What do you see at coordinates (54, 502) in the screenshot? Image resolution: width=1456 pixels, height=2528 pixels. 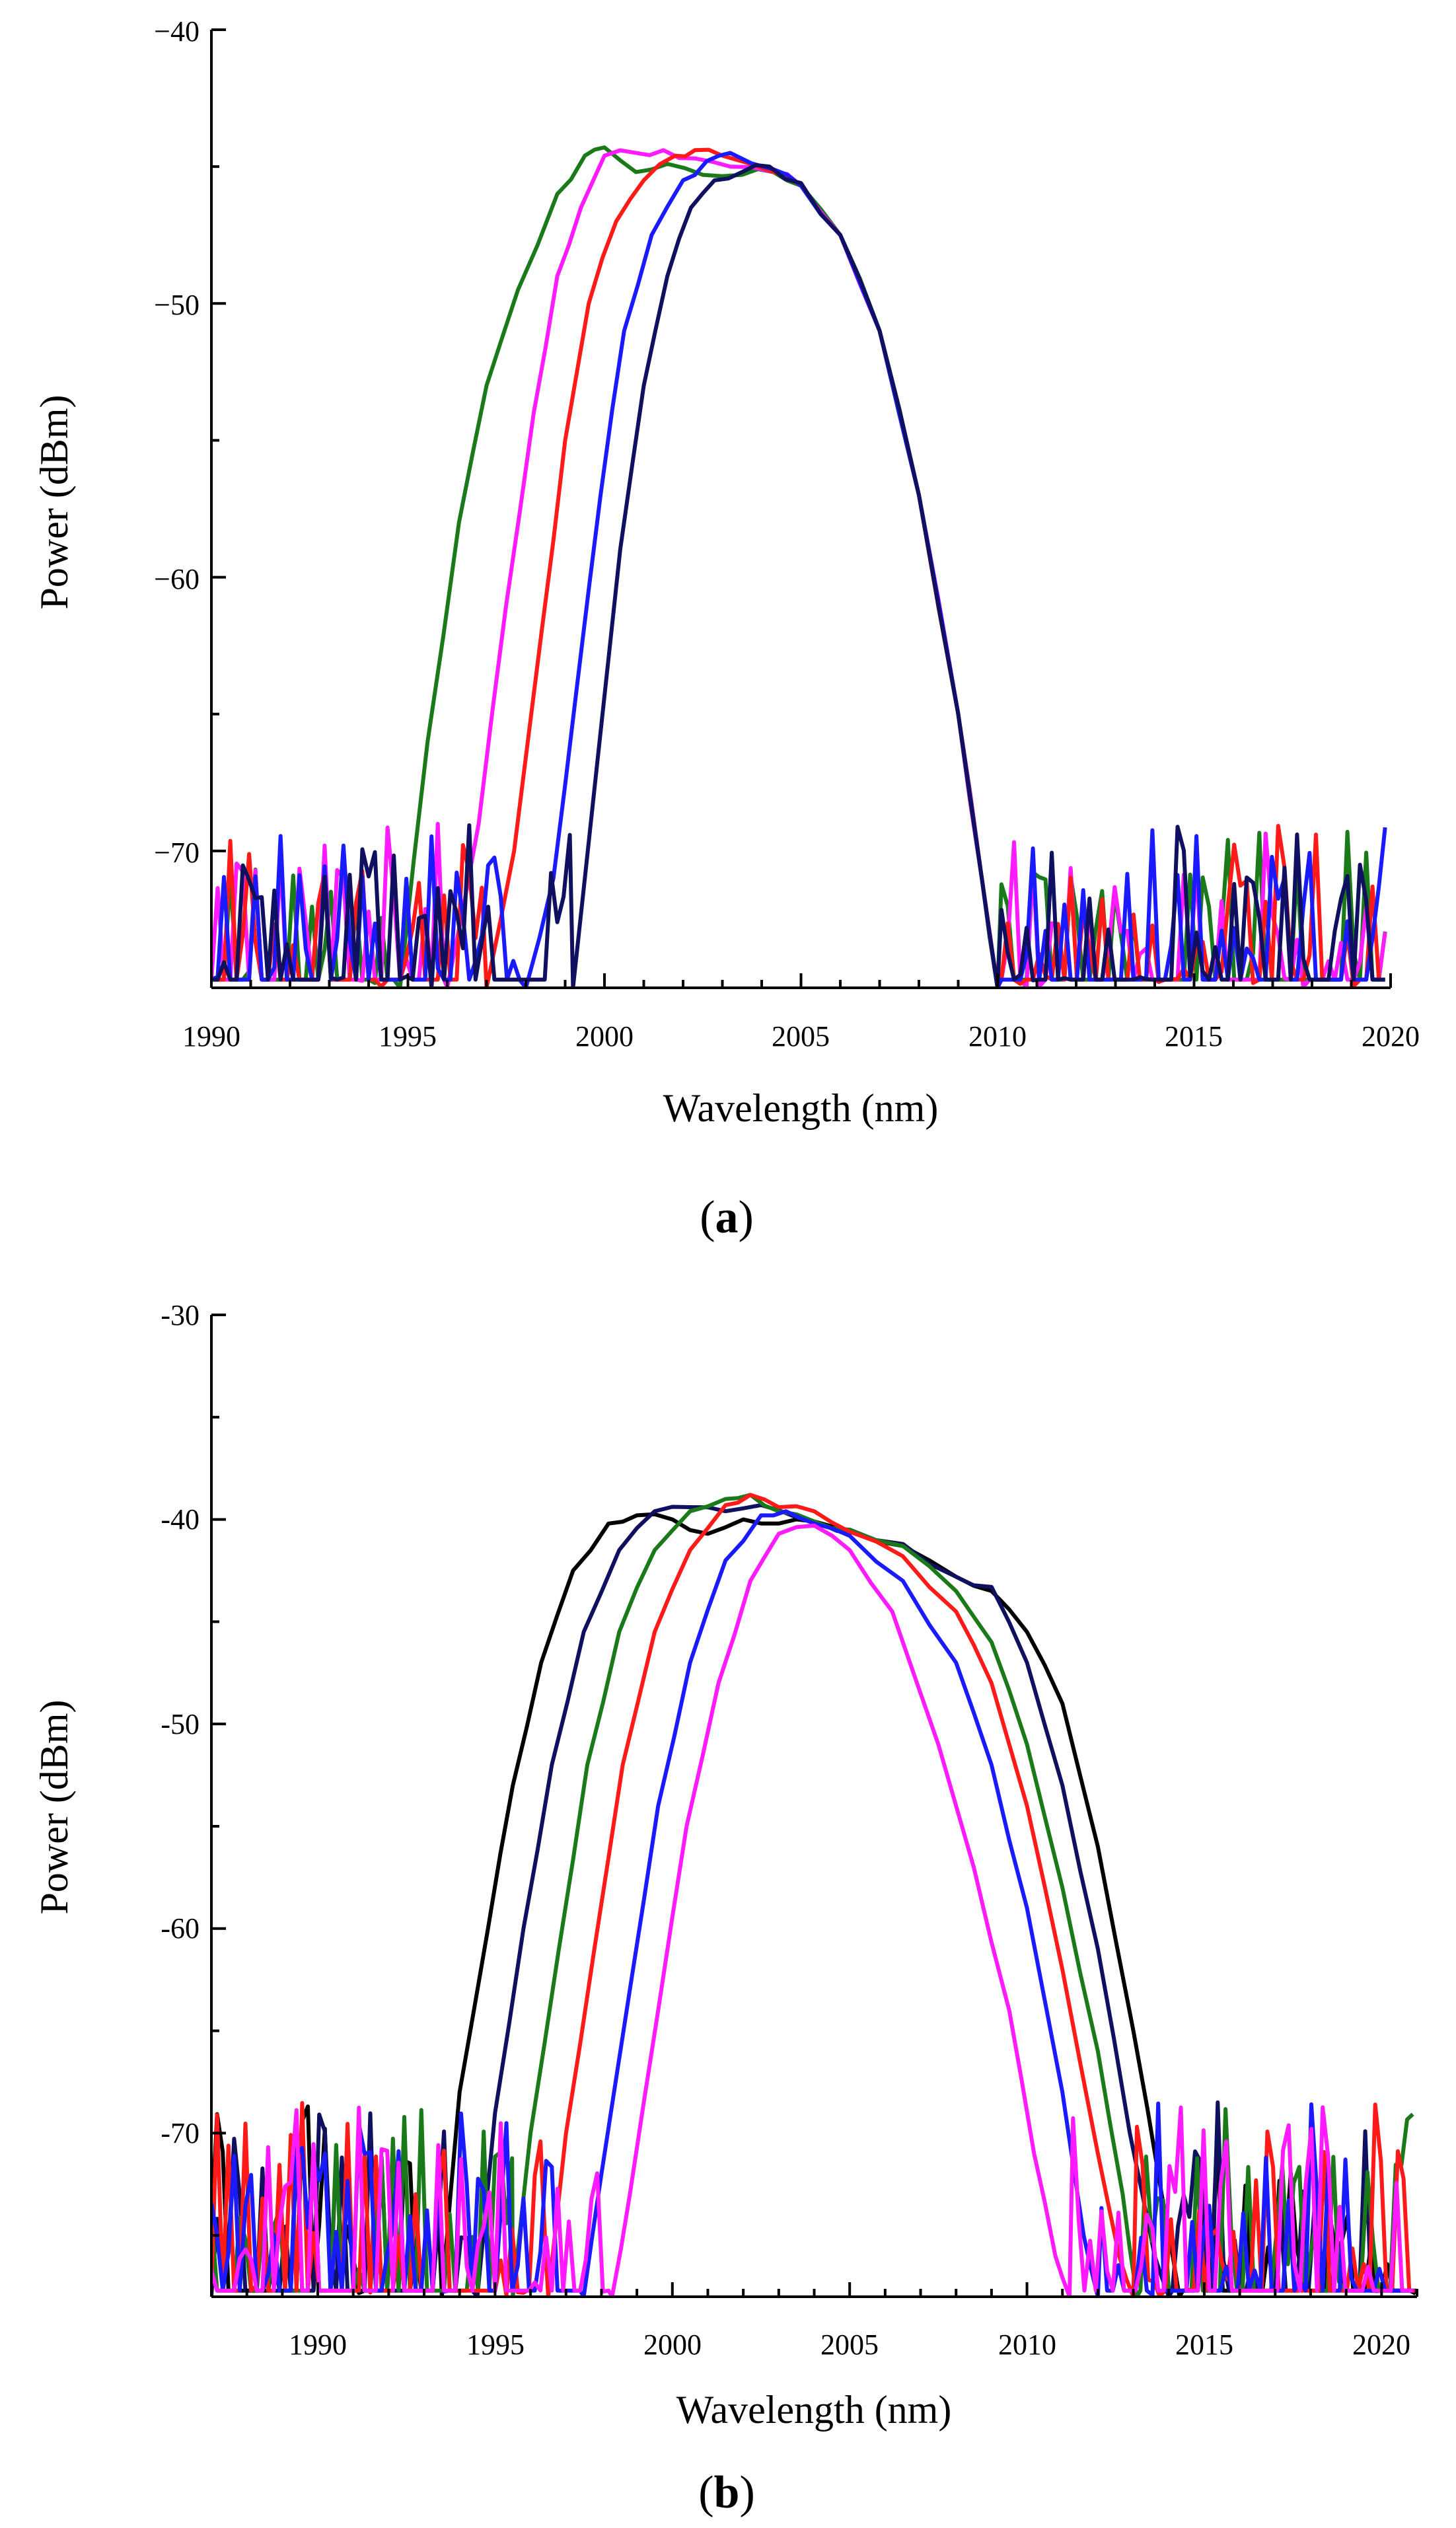 I see `y-axis-label-a: Power (dBm)` at bounding box center [54, 502].